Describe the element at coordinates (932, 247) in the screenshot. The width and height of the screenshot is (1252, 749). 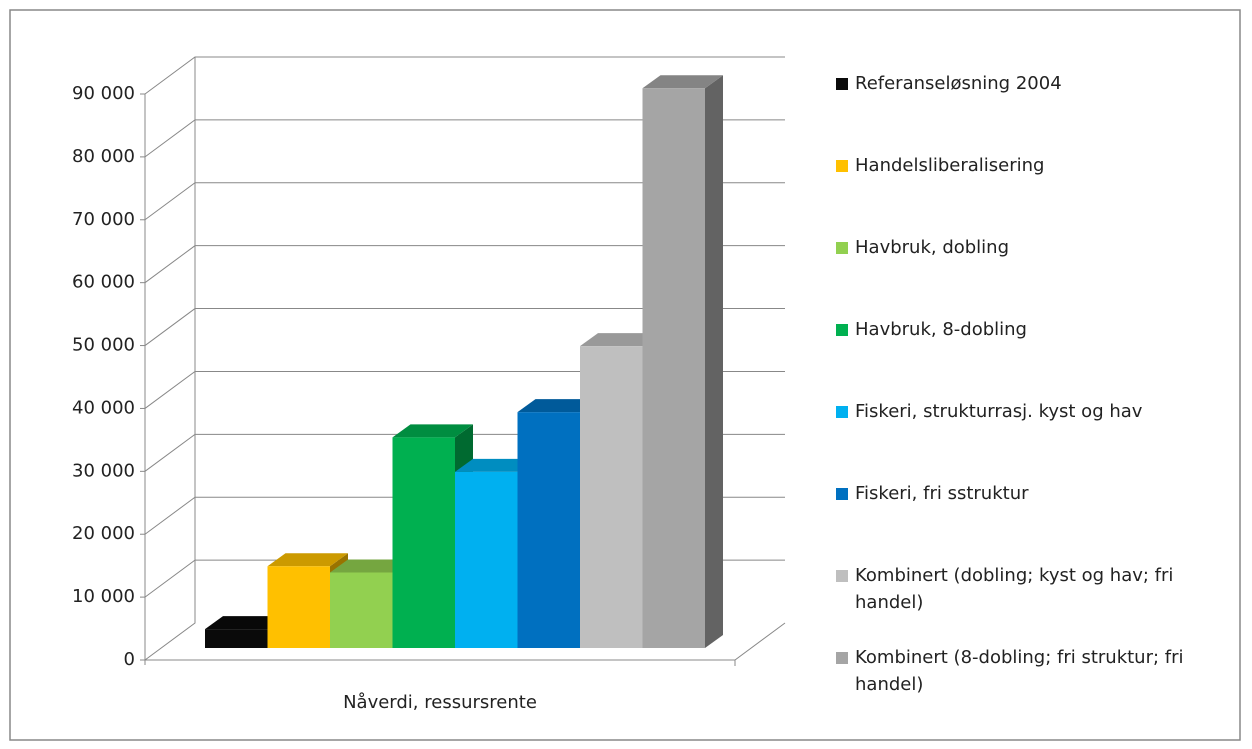
I see `legend-label: Havbruk, dobling` at that location.